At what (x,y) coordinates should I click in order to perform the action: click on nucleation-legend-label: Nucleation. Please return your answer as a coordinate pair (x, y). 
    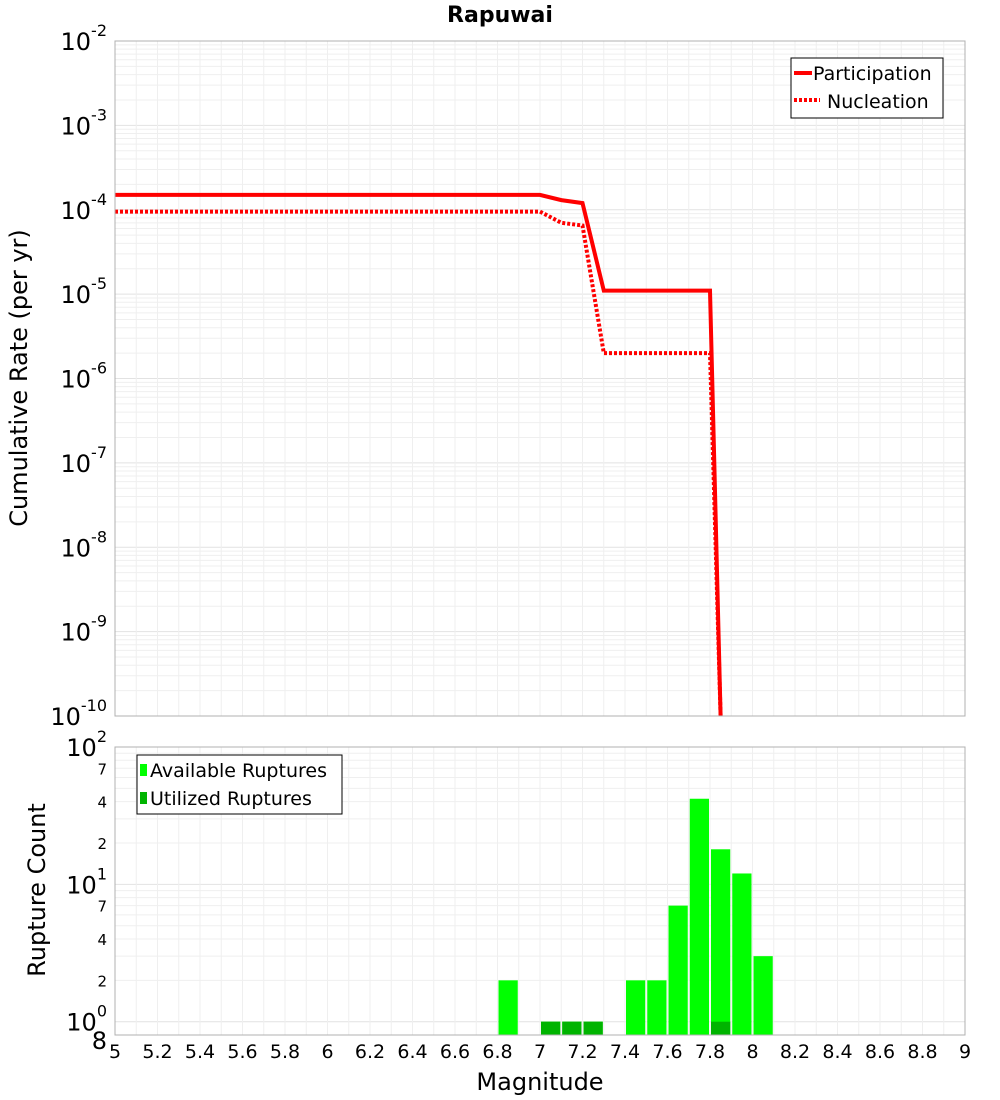
    Looking at the image, I should click on (878, 102).